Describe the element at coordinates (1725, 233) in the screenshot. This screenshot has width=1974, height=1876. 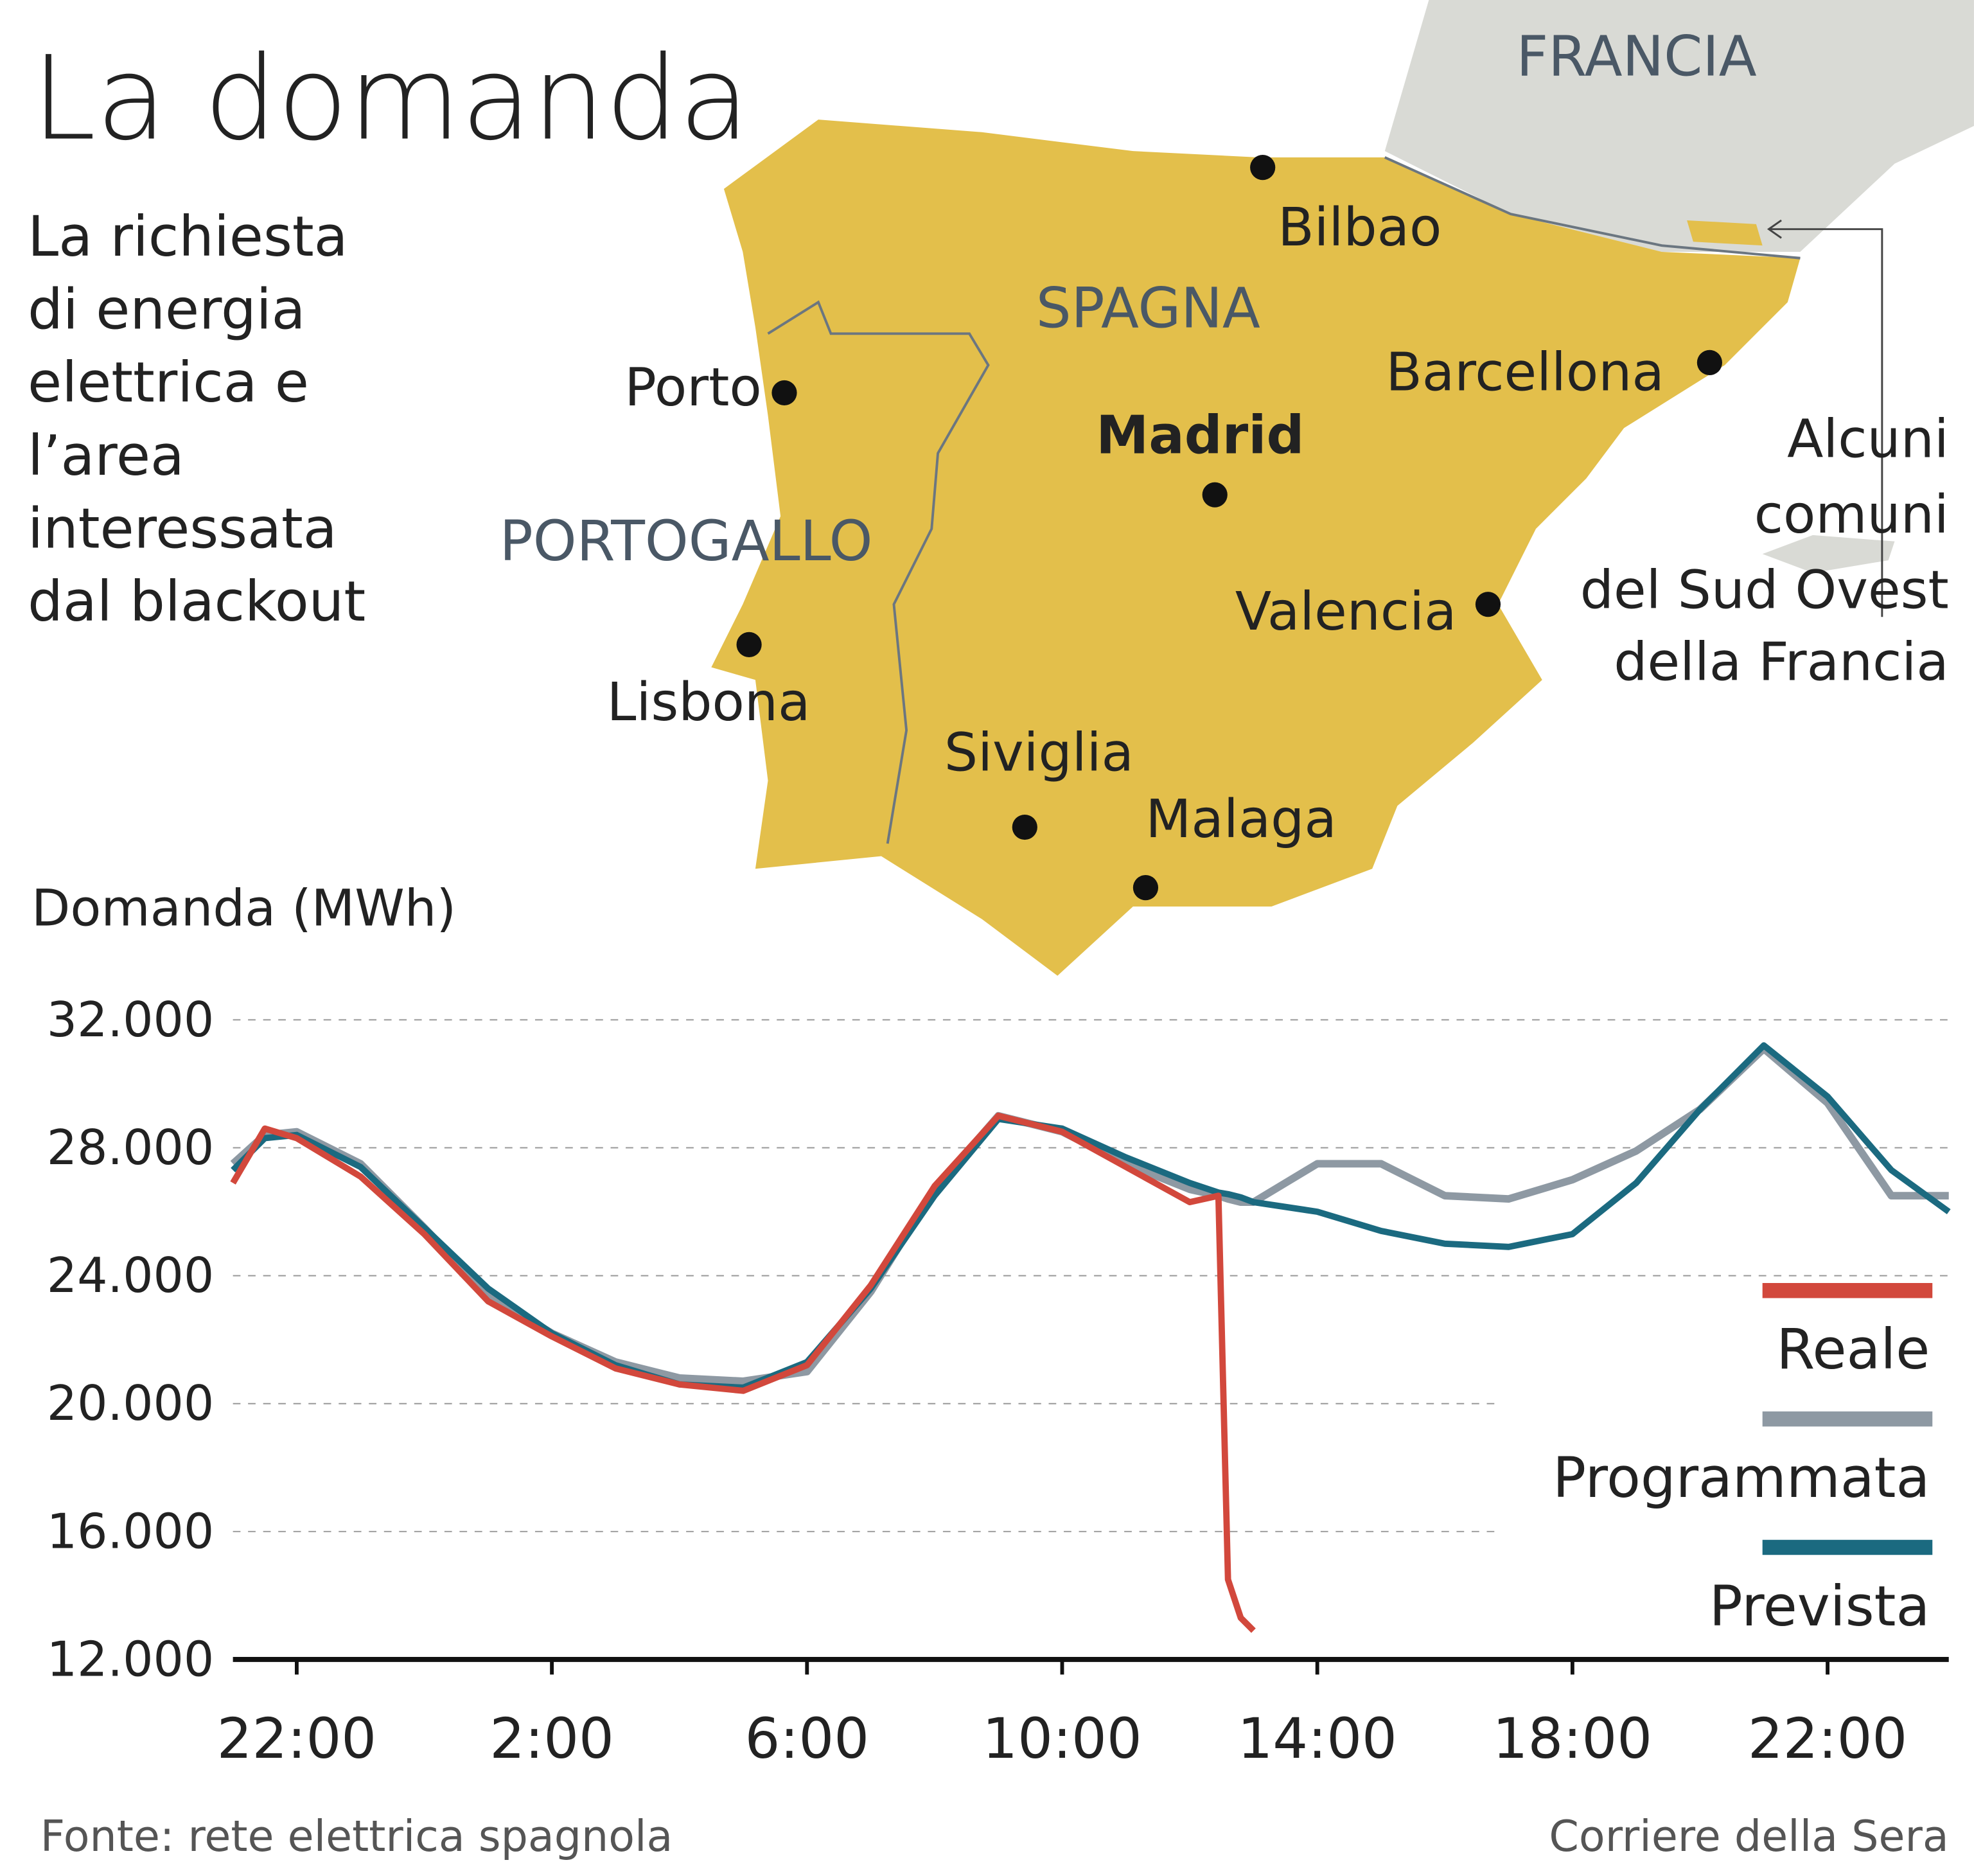
I see `france-affected` at that location.